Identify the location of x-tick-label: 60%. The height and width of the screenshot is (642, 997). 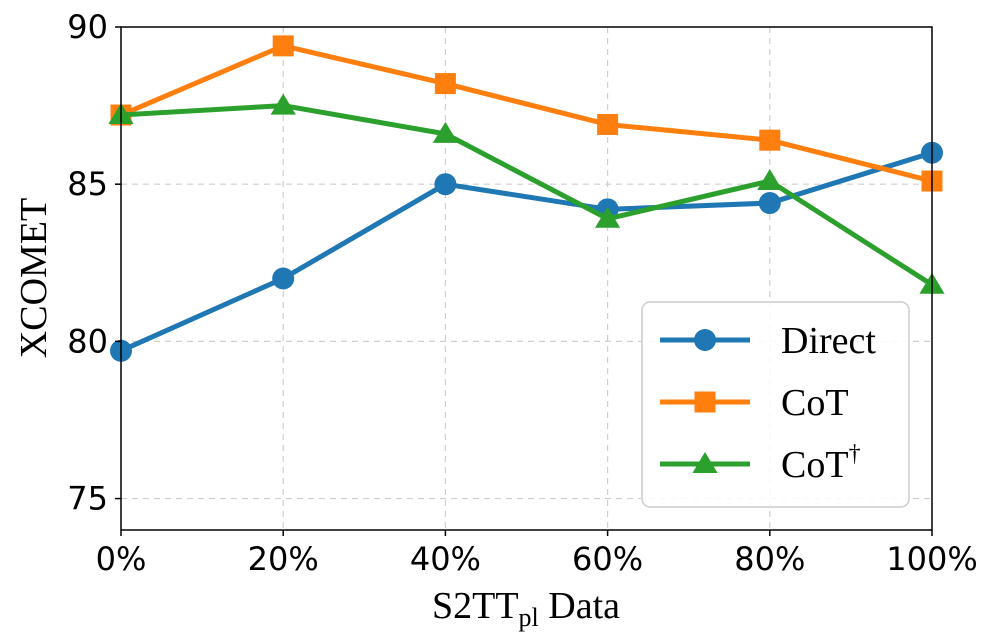
(607, 559).